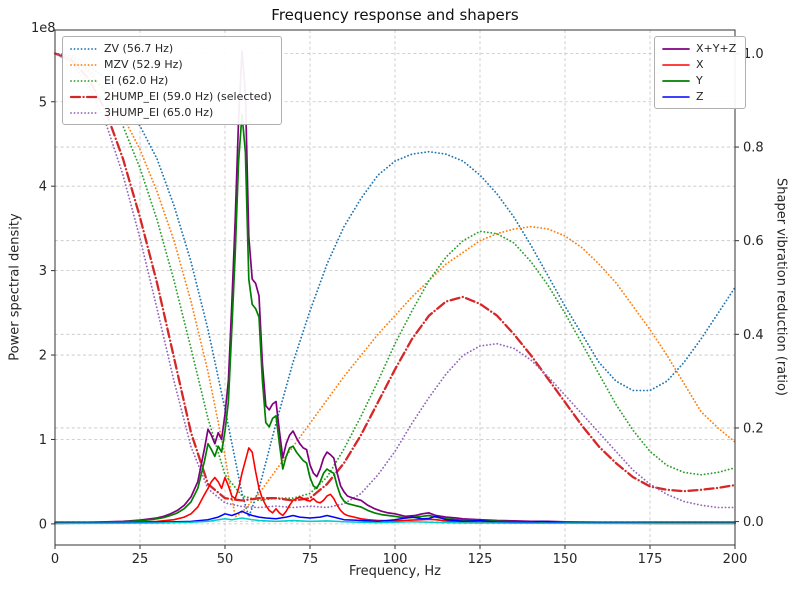 The width and height of the screenshot is (800, 600). What do you see at coordinates (753, 428) in the screenshot?
I see `y-right-tick-label: 0.2` at bounding box center [753, 428].